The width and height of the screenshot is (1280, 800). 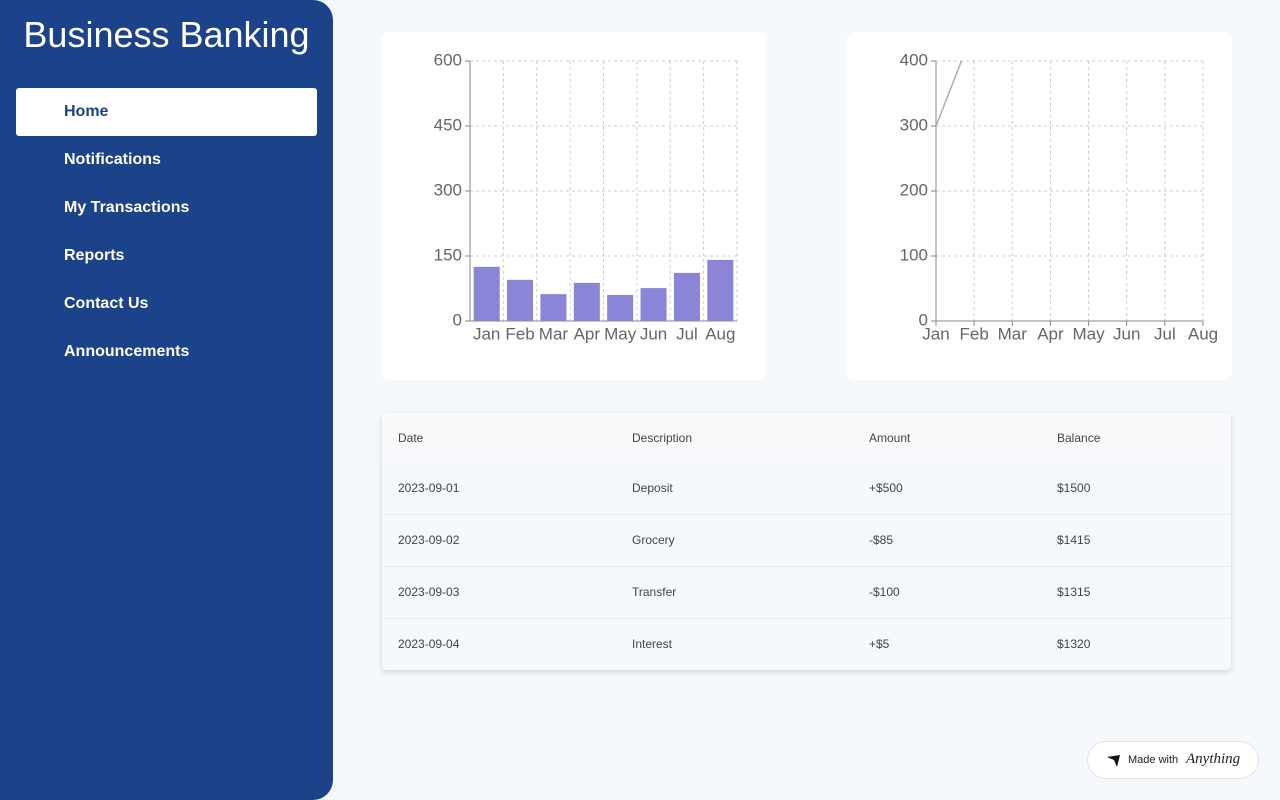 What do you see at coordinates (652, 644) in the screenshot?
I see `table-cell: Interest` at bounding box center [652, 644].